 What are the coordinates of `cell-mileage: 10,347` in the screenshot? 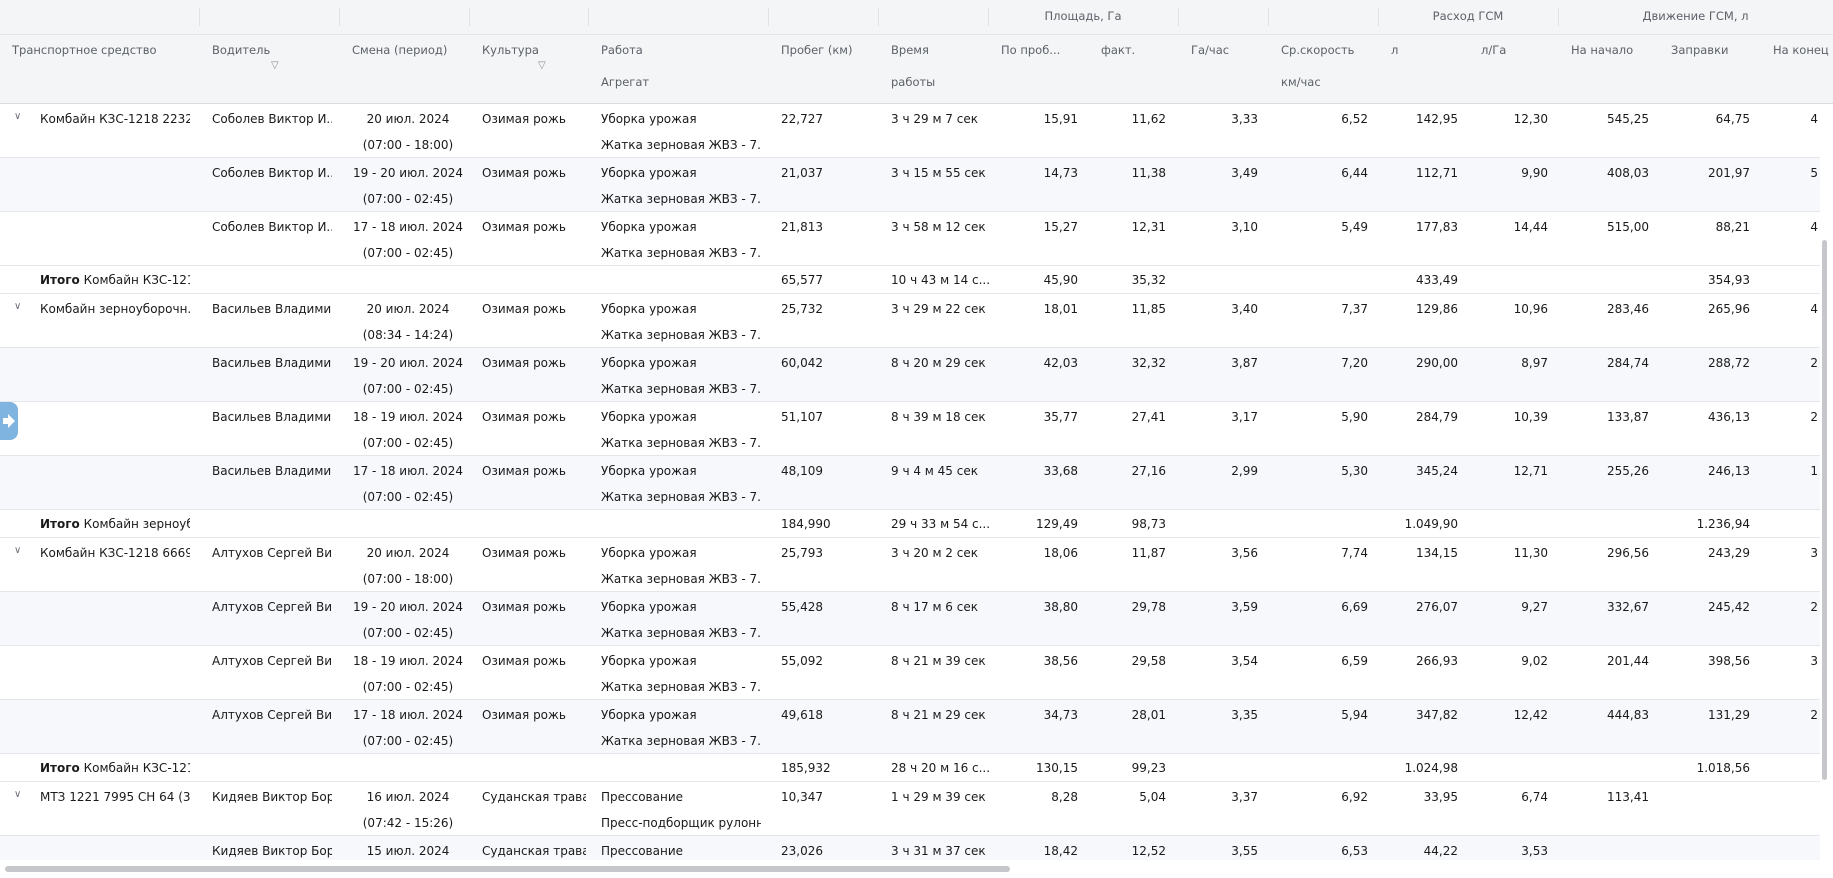 It's located at (802, 797).